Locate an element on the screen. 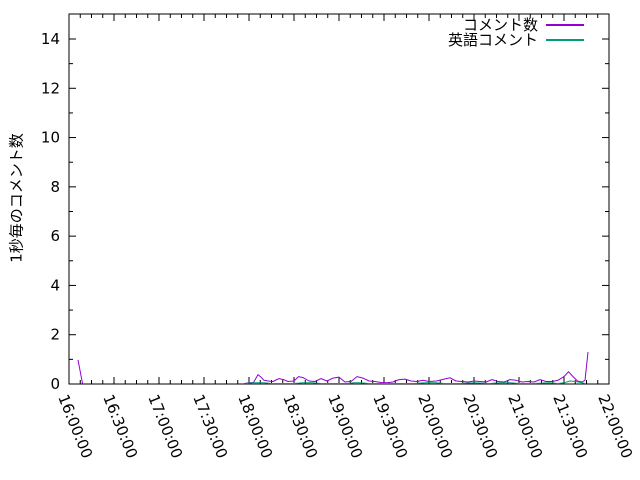 Image resolution: width=640 pixels, height=480 pixels. x-tick-label: 16:30:00 is located at coordinates (120, 426).